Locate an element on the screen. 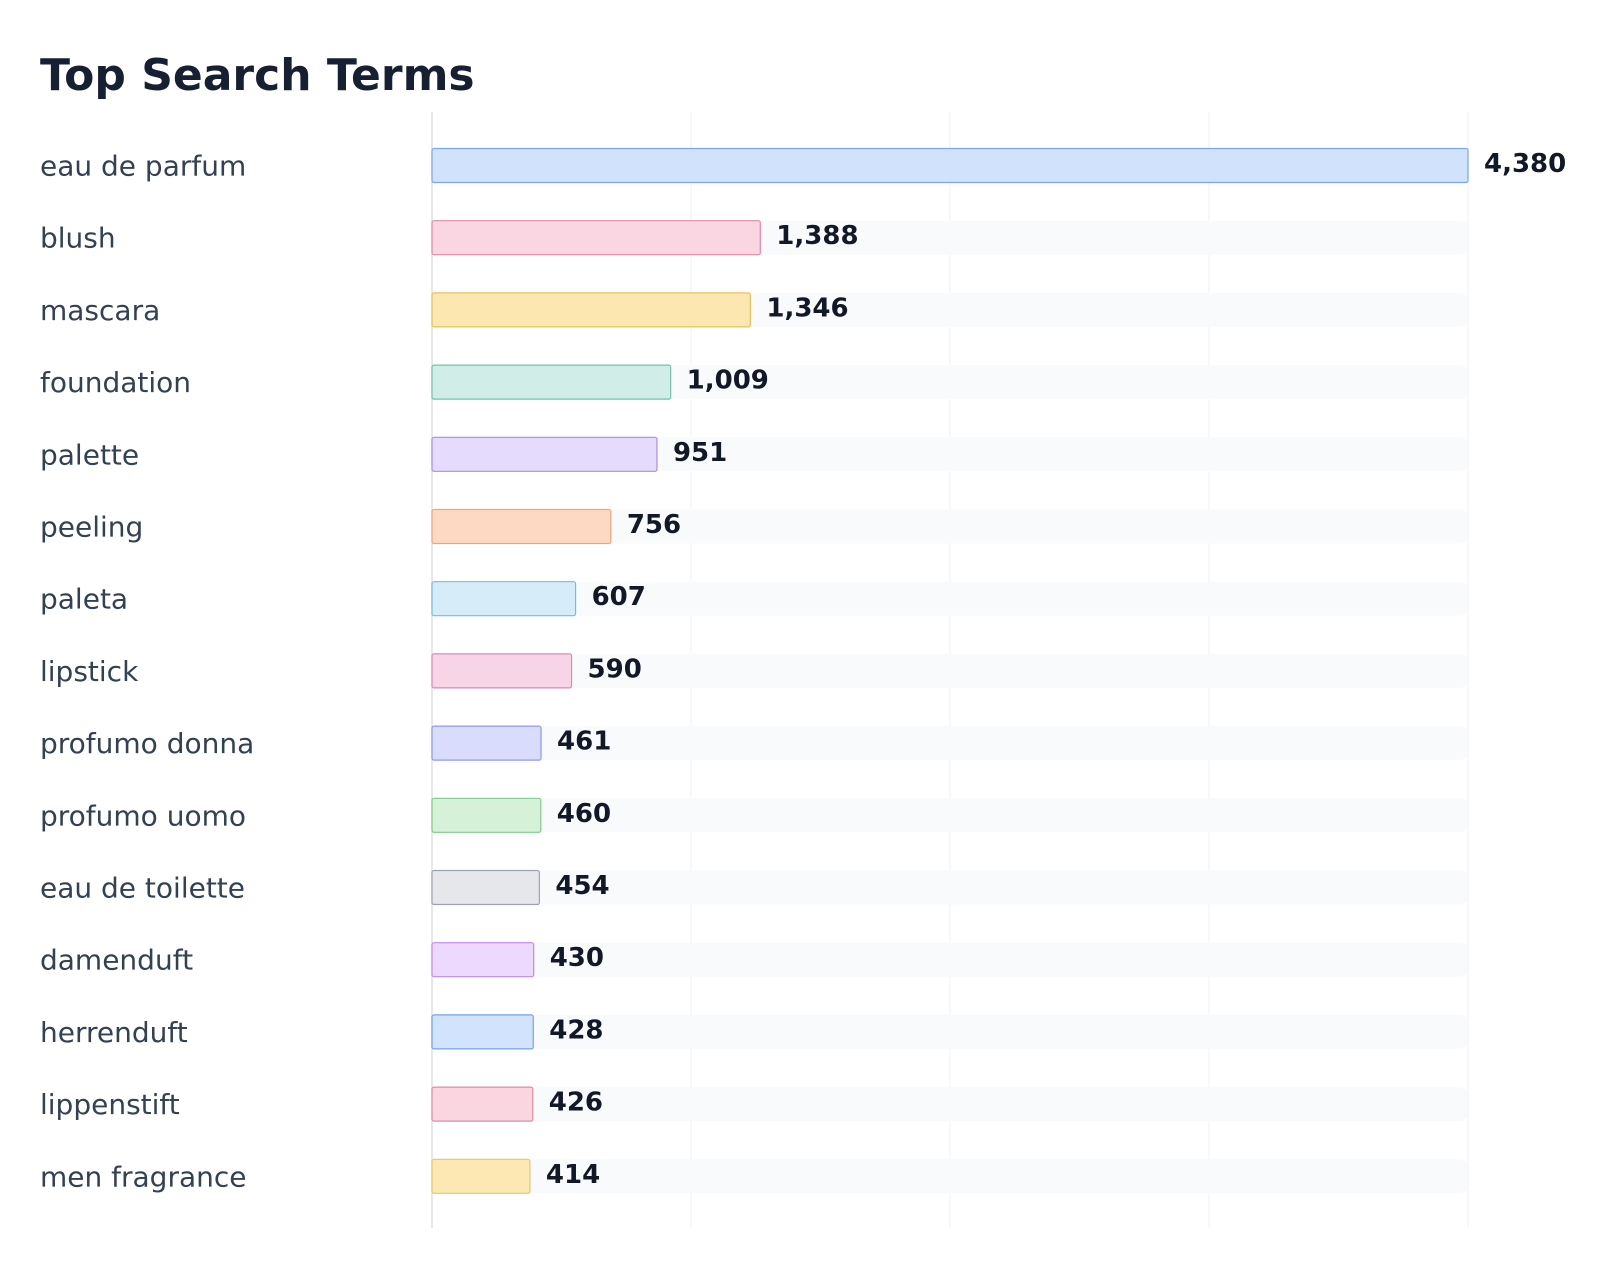 The width and height of the screenshot is (1600, 1282). category-label: eau de parfum is located at coordinates (143, 166).